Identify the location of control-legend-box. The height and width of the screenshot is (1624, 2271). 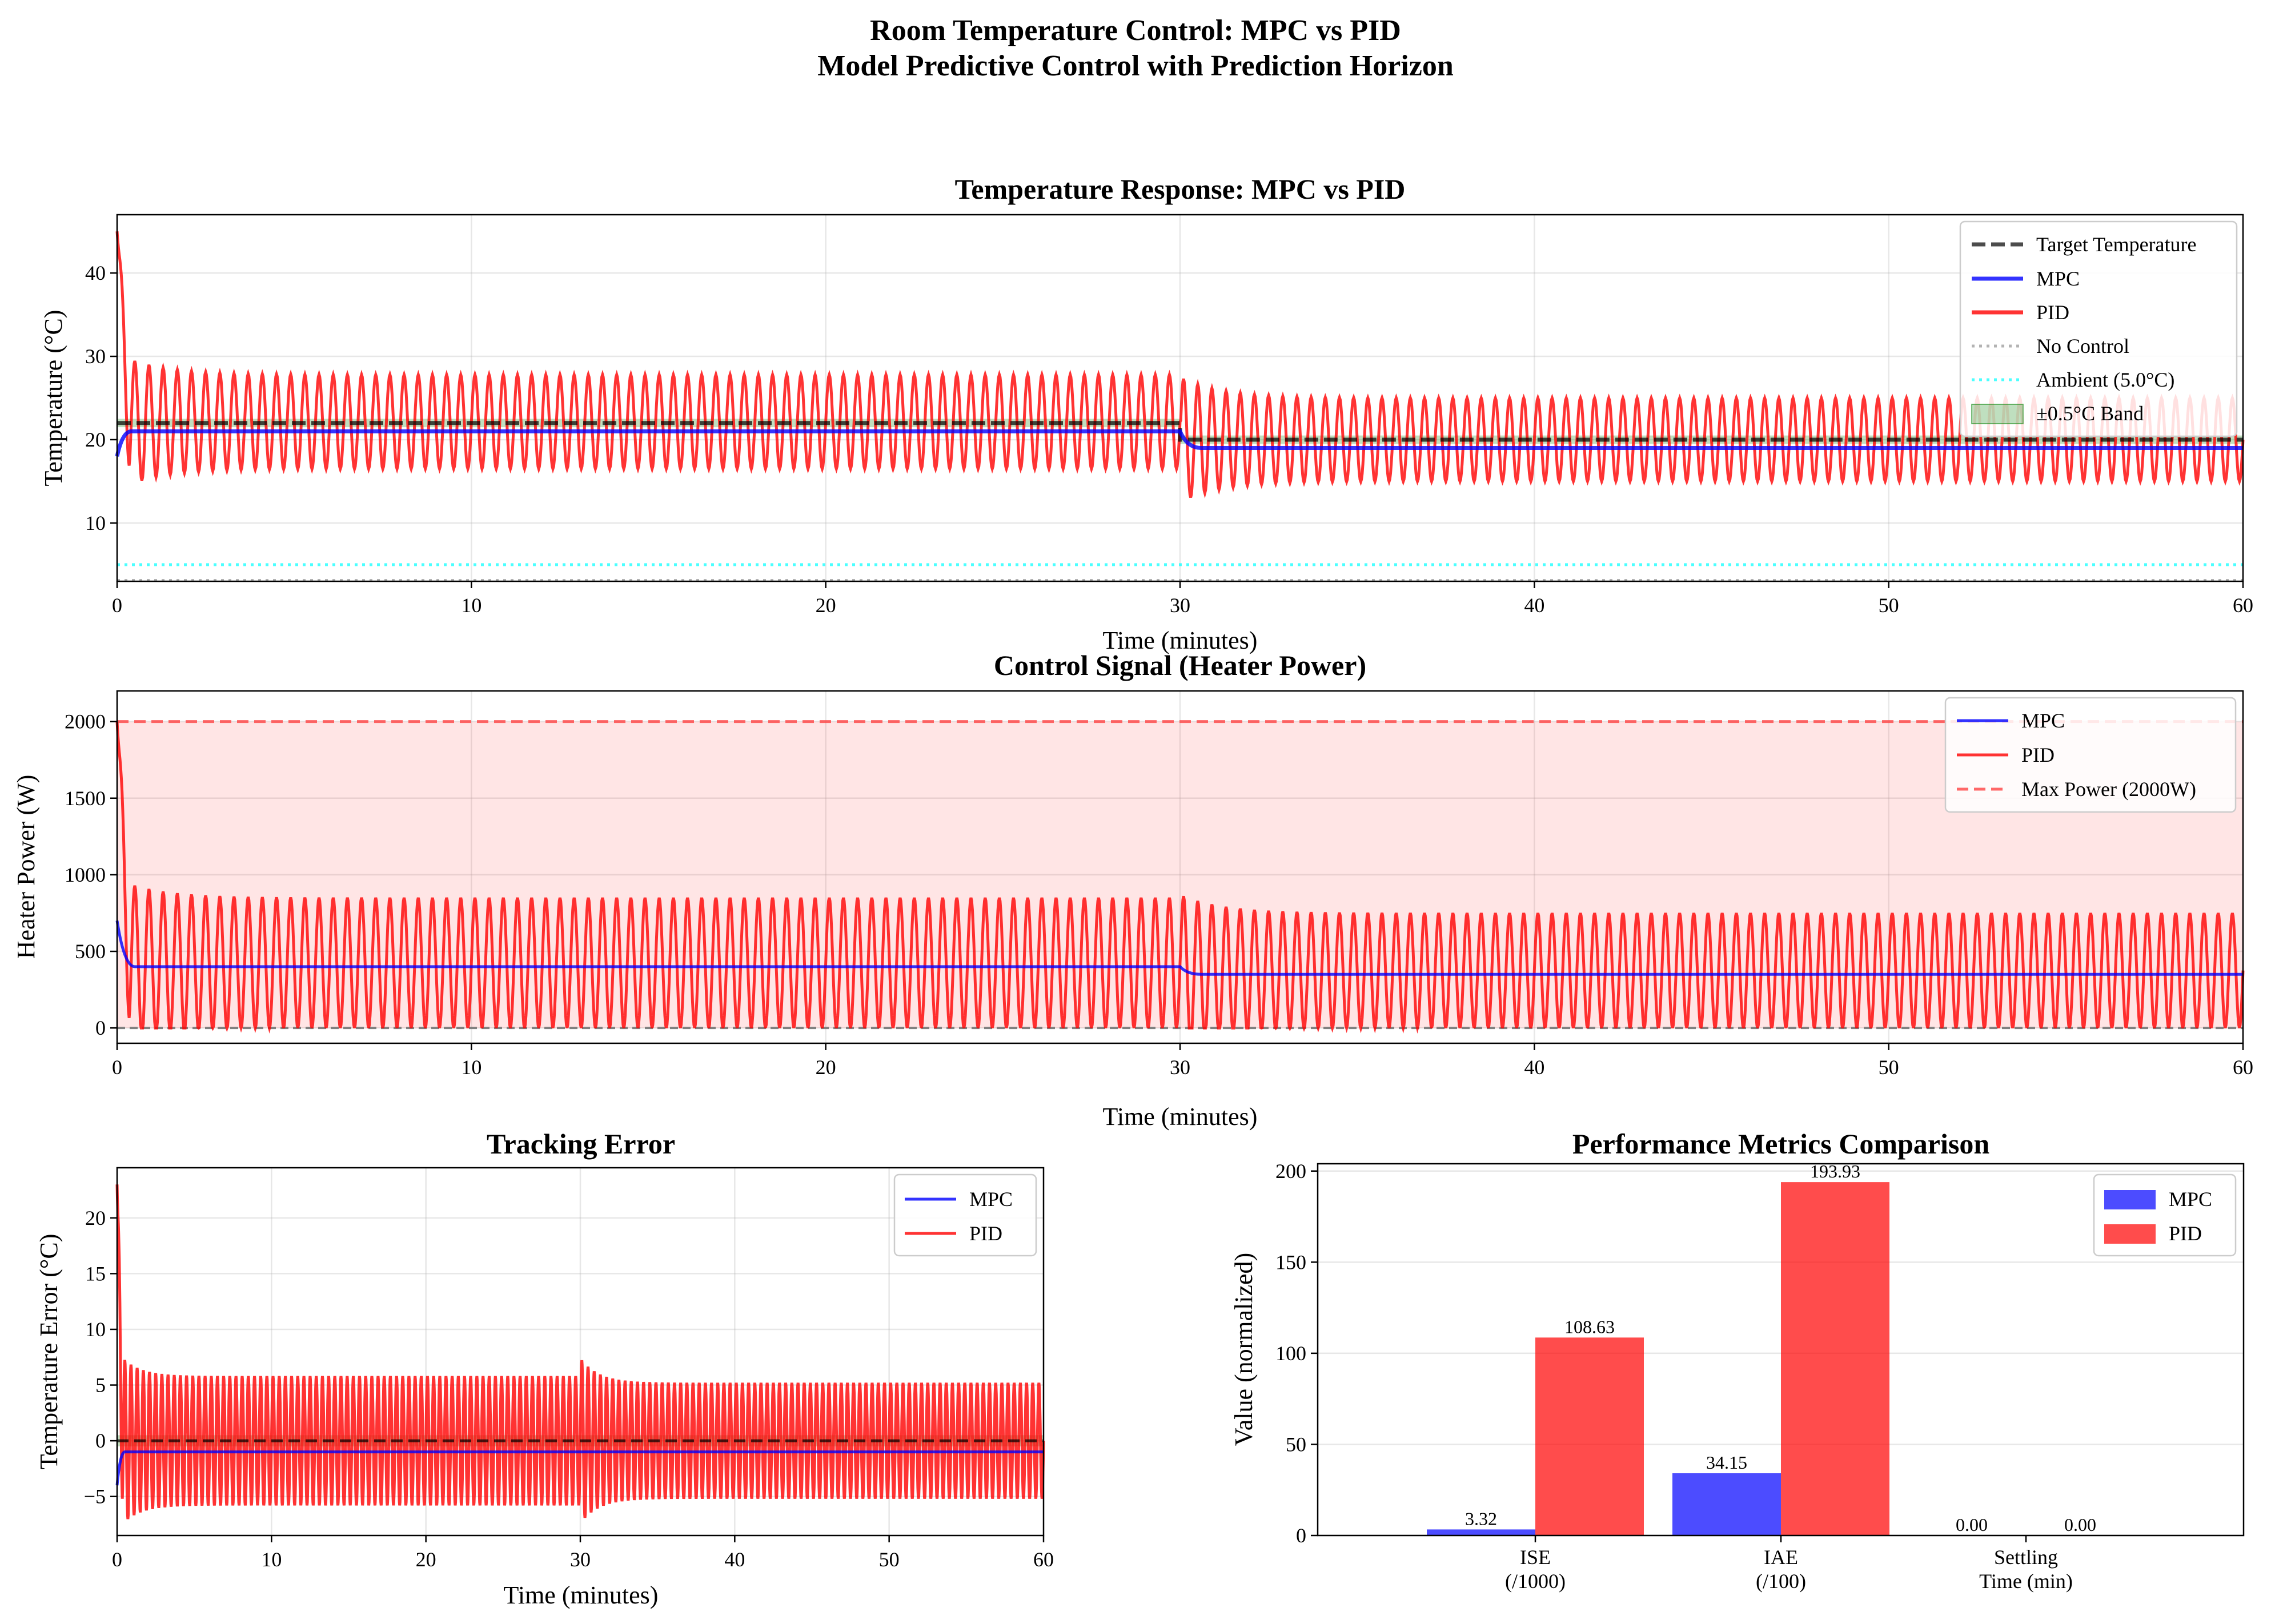
(2090, 755).